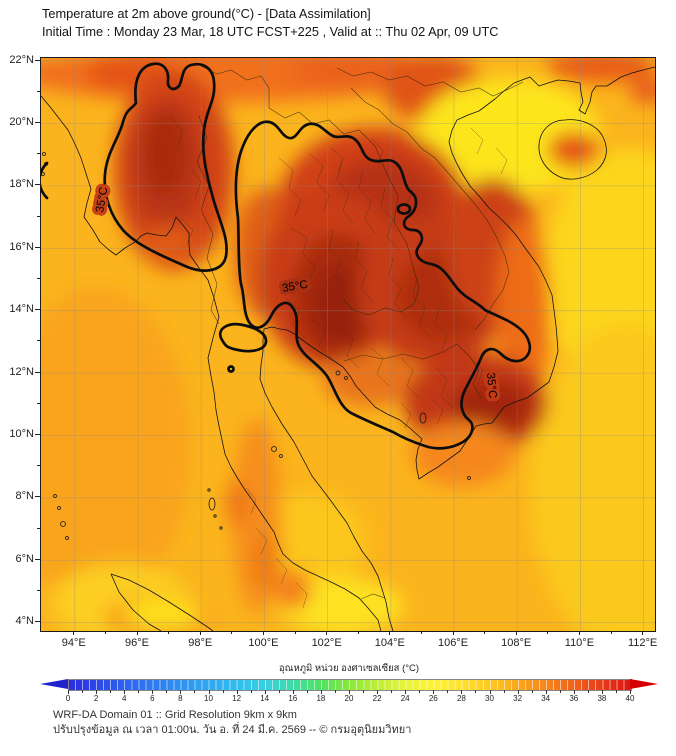 The height and width of the screenshot is (756, 676). What do you see at coordinates (630, 698) in the screenshot?
I see `colorbar-tick-label: 40` at bounding box center [630, 698].